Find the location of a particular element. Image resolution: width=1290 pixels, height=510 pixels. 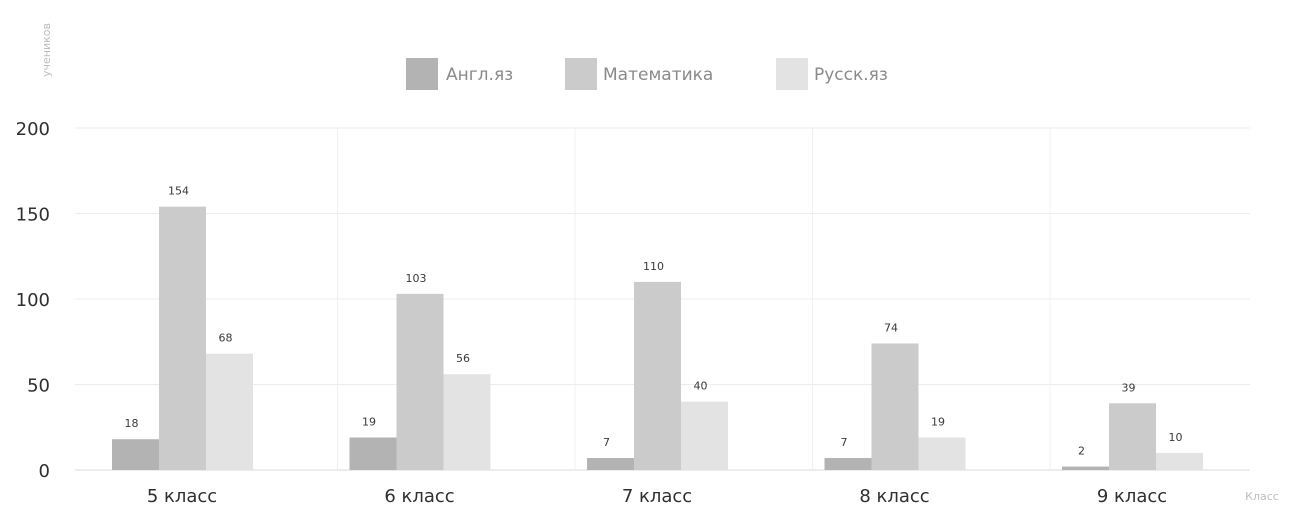

legend-label: Англ.яз is located at coordinates (479, 75).